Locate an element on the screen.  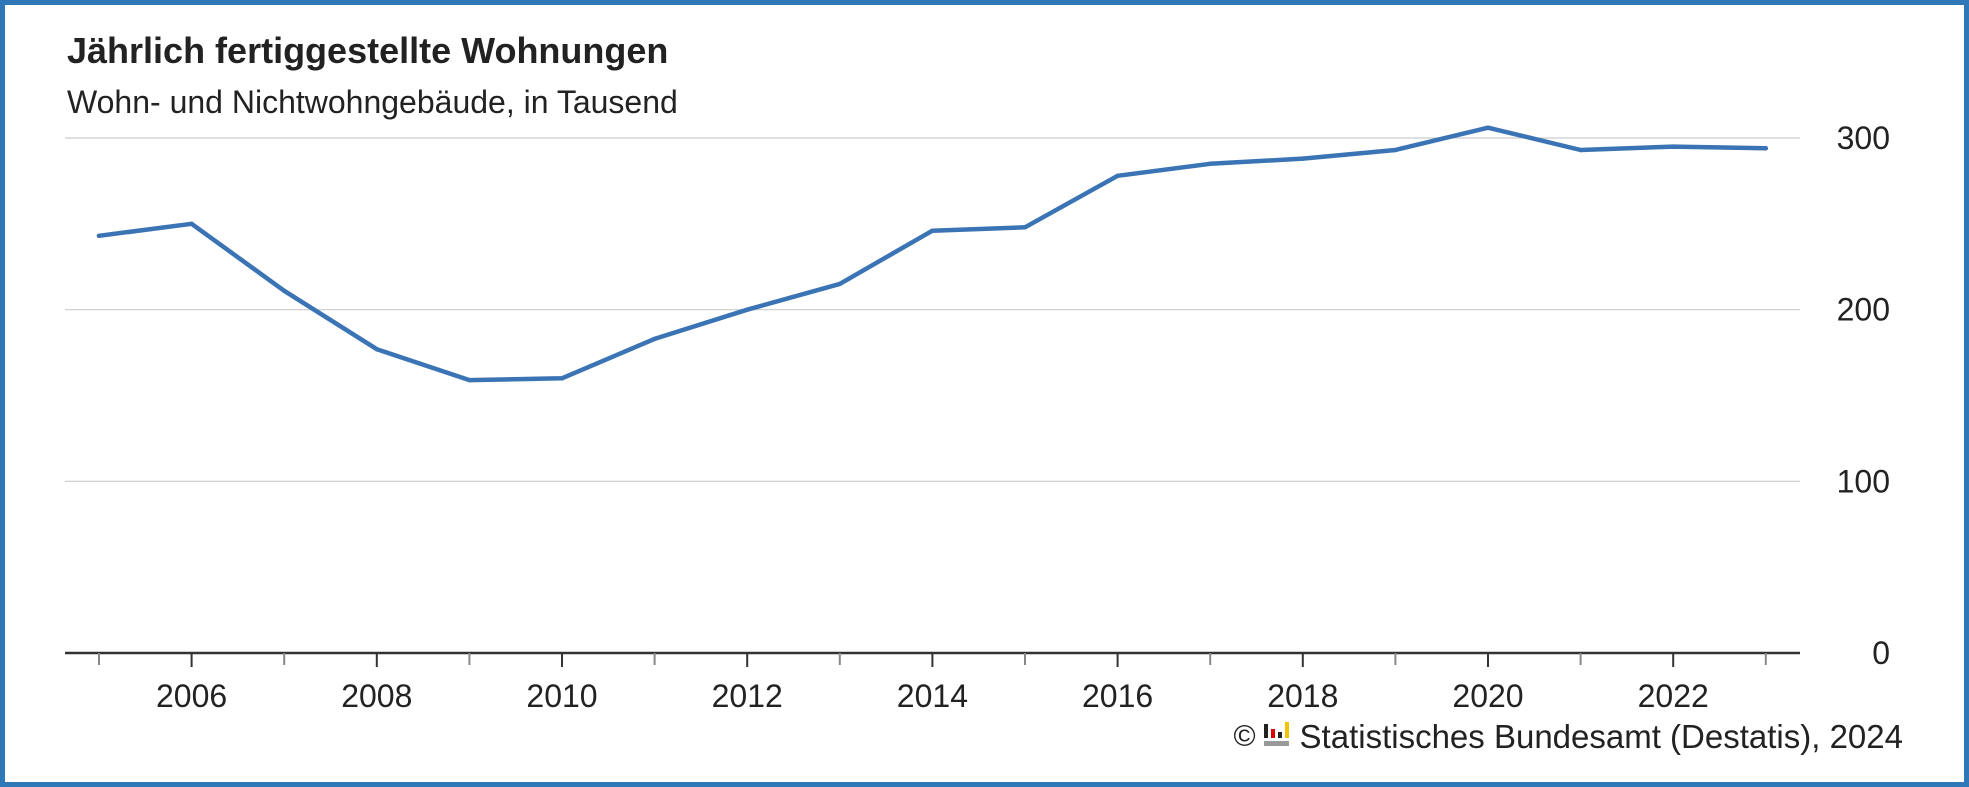
chart-subtitle: Wohn- und Nichtwohngebäude, in Tausend is located at coordinates (372, 102).